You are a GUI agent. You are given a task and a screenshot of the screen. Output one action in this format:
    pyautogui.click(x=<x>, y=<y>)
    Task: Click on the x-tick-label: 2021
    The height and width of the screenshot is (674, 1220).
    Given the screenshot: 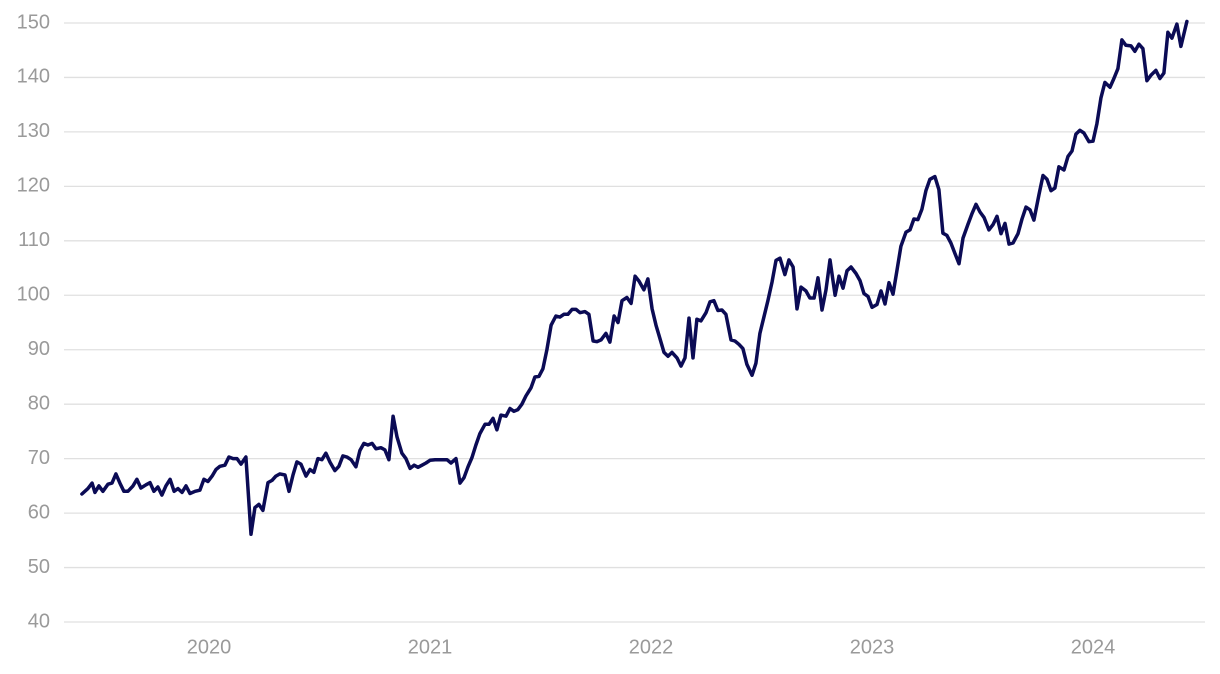 What is the action you would take?
    pyautogui.click(x=430, y=647)
    